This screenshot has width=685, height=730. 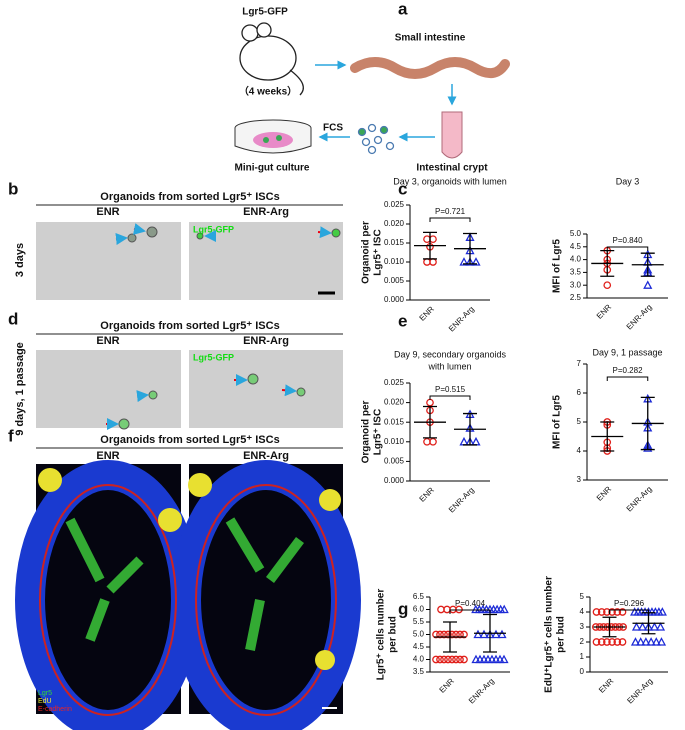 What do you see at coordinates (419, 596) in the screenshot?
I see `y-tick-label: 6.5` at bounding box center [419, 596].